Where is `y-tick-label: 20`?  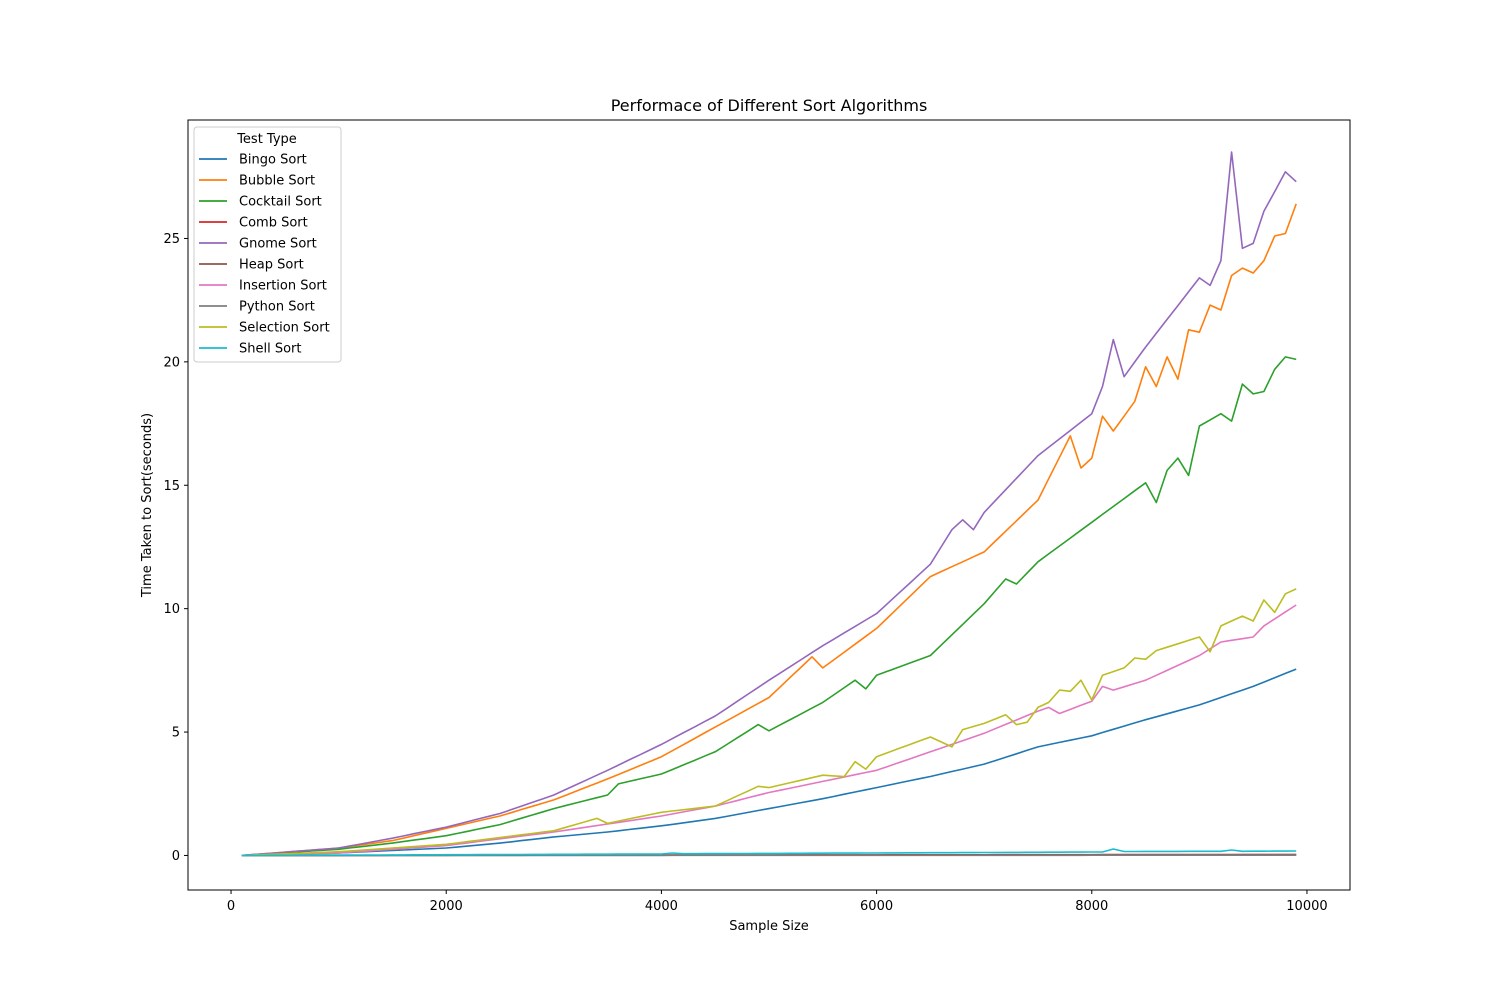 y-tick-label: 20 is located at coordinates (171, 362).